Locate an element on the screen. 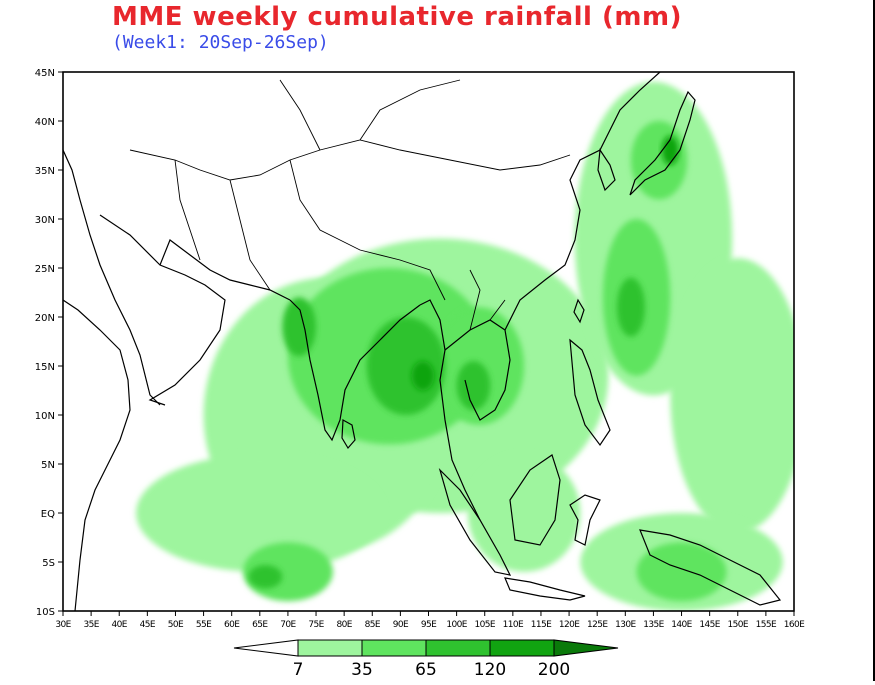  lon-tick-label: 130E is located at coordinates (625, 625).